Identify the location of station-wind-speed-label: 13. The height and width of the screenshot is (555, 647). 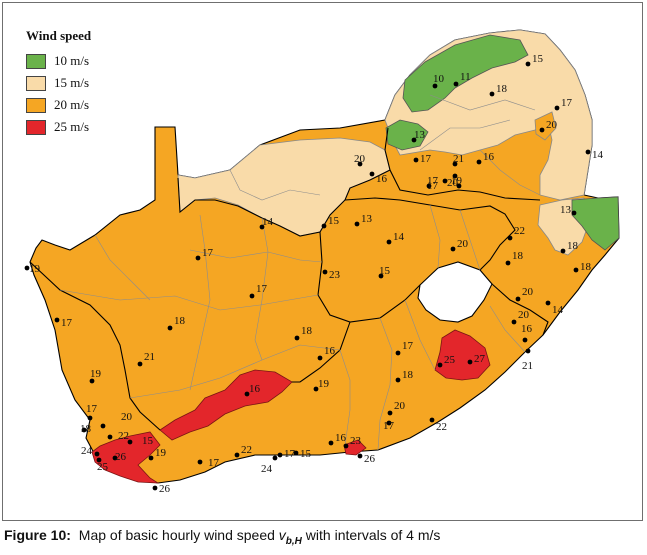
(420, 135).